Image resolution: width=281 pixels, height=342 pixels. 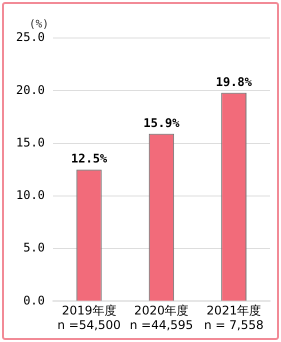 I want to click on y-tick-label: 25.0, so click(x=30, y=37).